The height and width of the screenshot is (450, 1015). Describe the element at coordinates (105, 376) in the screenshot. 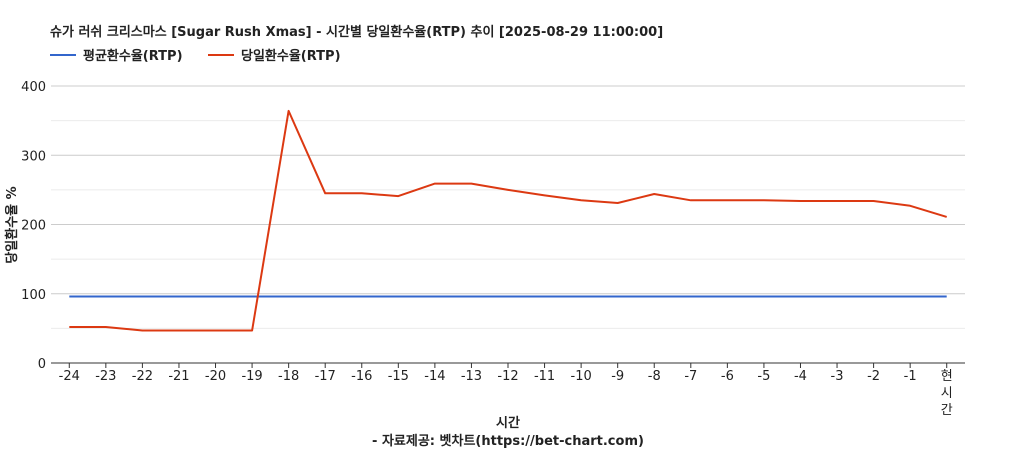

I see `x-tick-label: -23` at that location.